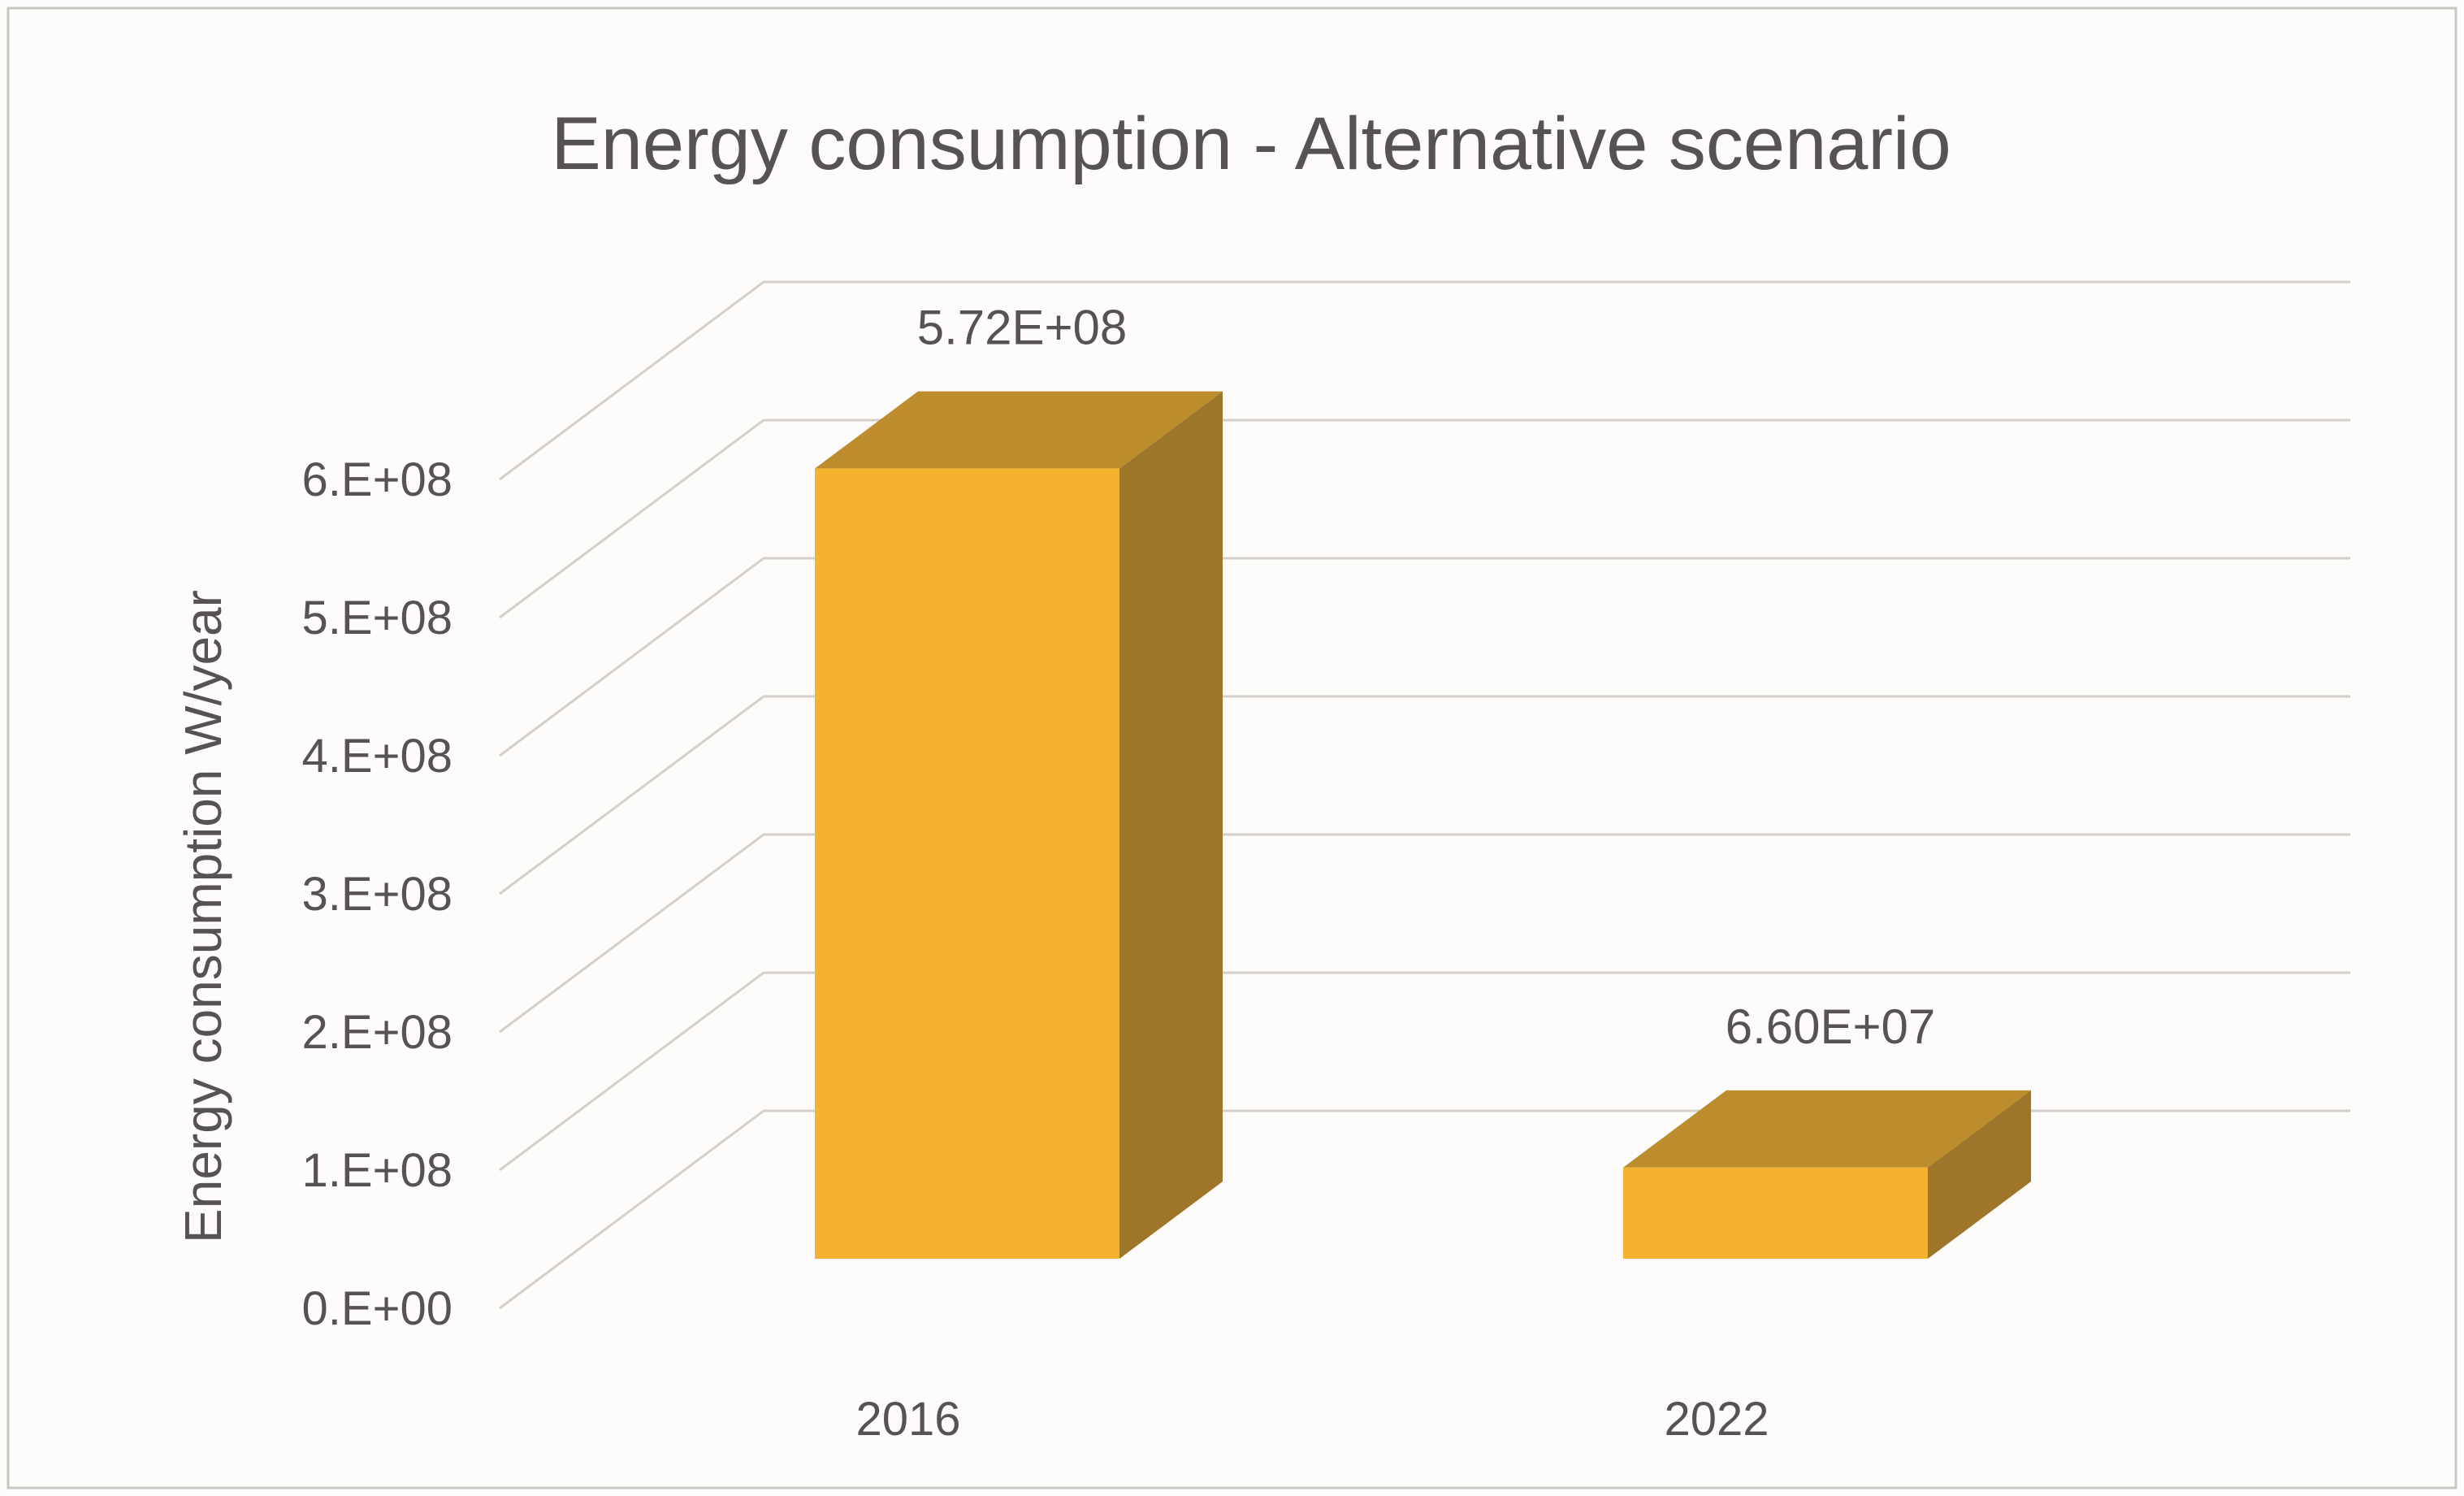 Image resolution: width=2464 pixels, height=1496 pixels. I want to click on y-axis-title: Energy consumption W/year, so click(203, 916).